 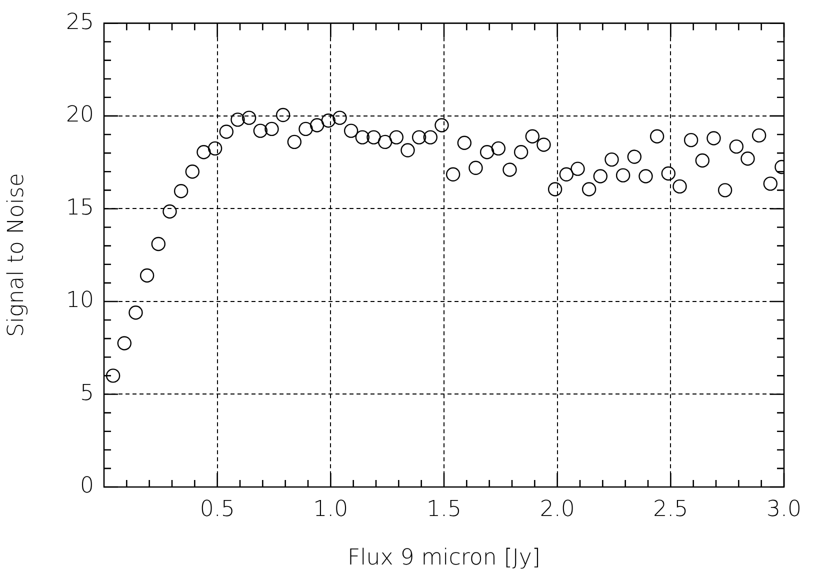 I want to click on y-axis-title: Signal to Noise, so click(x=16, y=255).